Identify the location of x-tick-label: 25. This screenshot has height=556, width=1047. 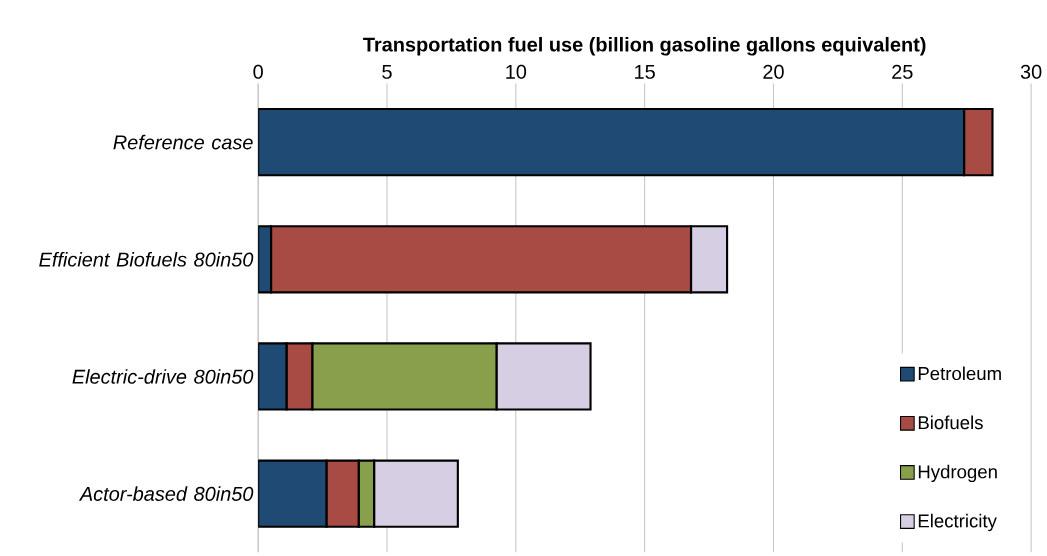
(902, 71).